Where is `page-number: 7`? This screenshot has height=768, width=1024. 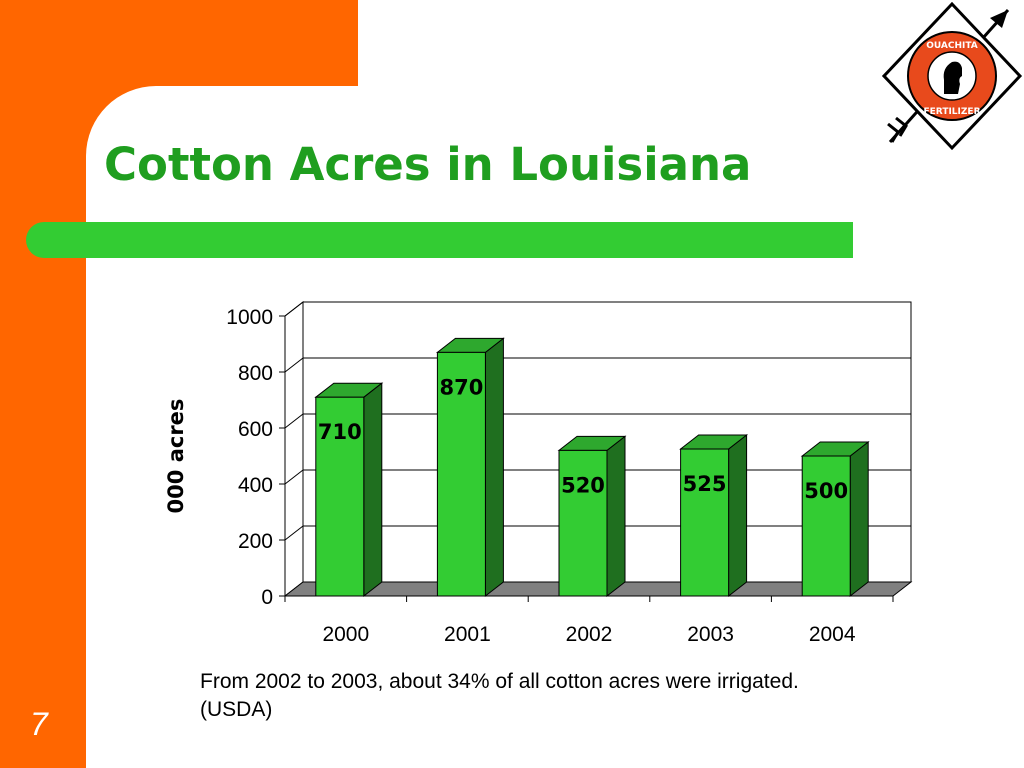
page-number: 7 is located at coordinates (39, 724).